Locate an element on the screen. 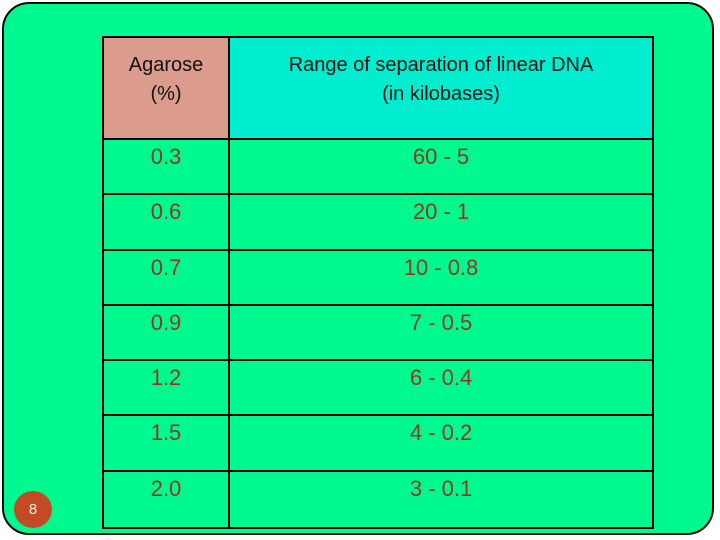 The width and height of the screenshot is (720, 540). range-cell: 60 - 5 is located at coordinates (441, 168).